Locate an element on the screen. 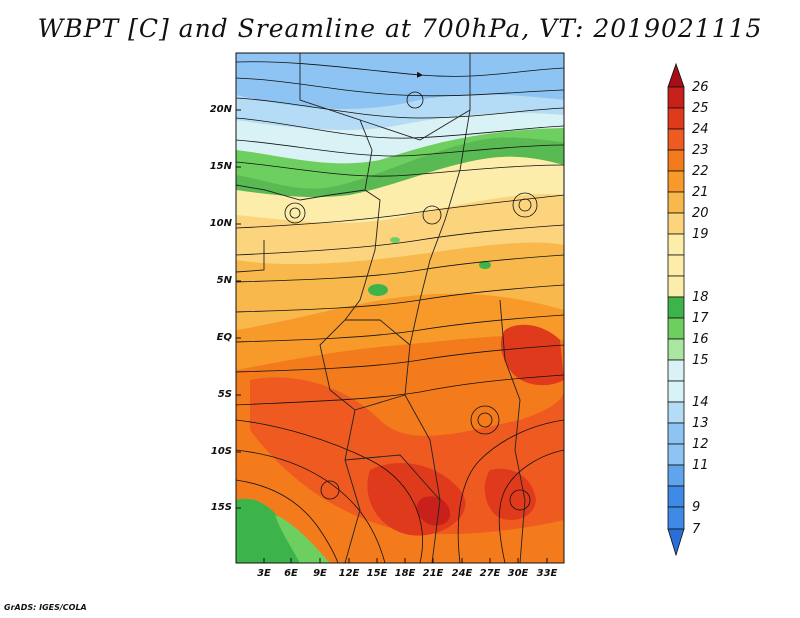  xtick-15E: 15E is located at coordinates (377, 573).